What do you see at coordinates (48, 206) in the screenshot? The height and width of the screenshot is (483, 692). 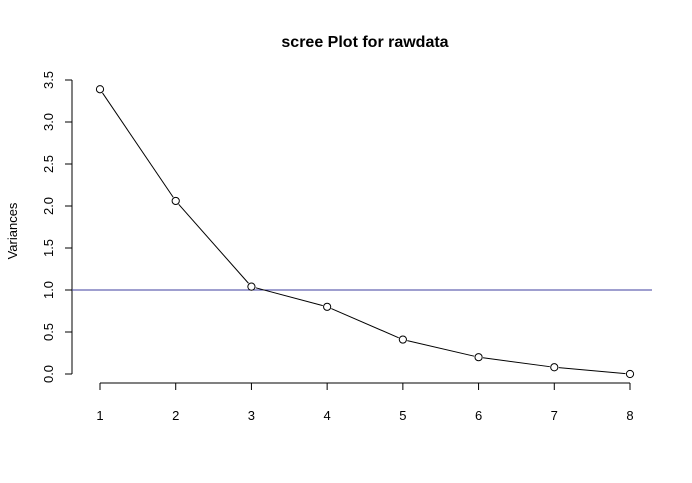 I see `y-tick-label: 2.0` at bounding box center [48, 206].